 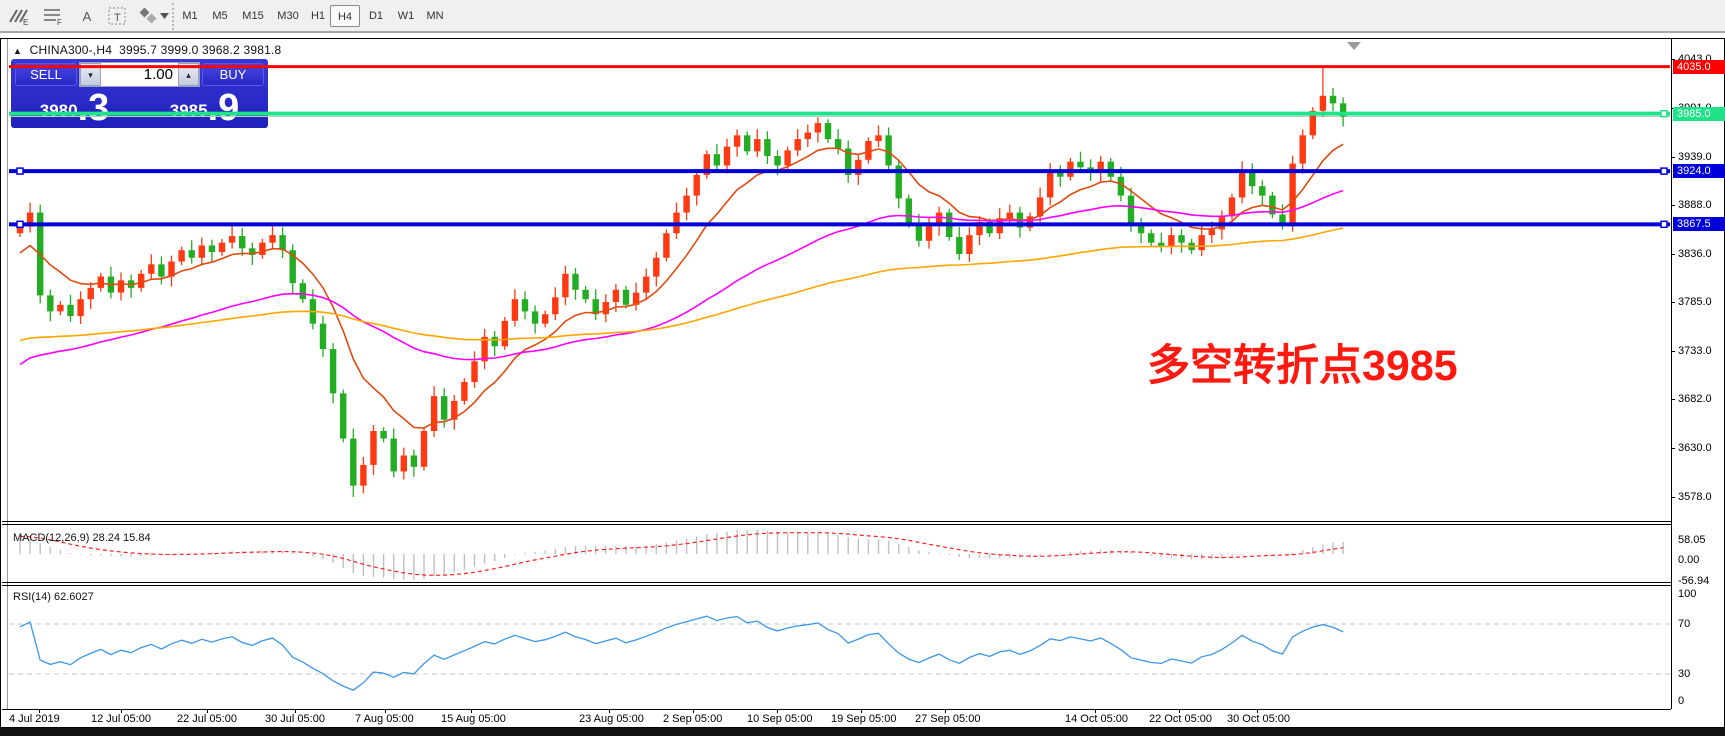 What do you see at coordinates (71, 50) in the screenshot?
I see `symbol-timeframe: CHINA300-,H4` at bounding box center [71, 50].